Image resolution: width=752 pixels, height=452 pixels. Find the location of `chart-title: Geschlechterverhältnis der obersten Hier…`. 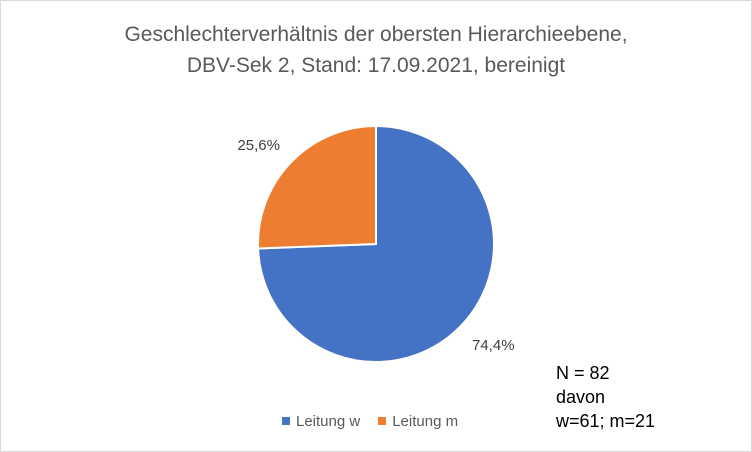

chart-title: Geschlechterverhältnis der obersten Hier… is located at coordinates (376, 50).